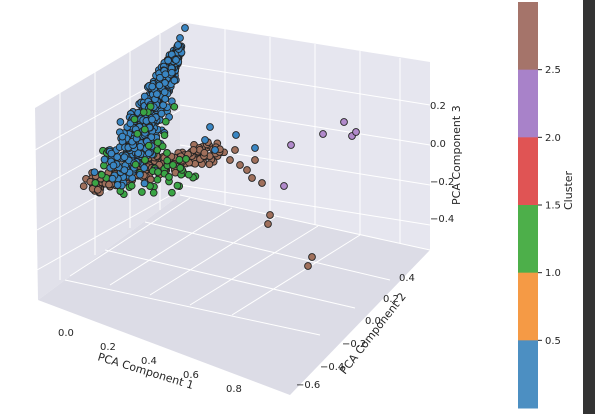 The height and width of the screenshot is (414, 595). What do you see at coordinates (553, 70) in the screenshot?
I see `colorbar-tick-label: 2.5` at bounding box center [553, 70].